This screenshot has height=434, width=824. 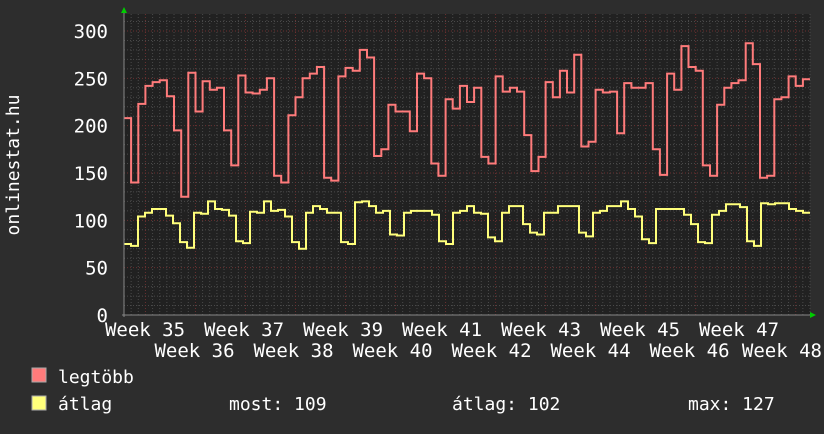 What do you see at coordinates (96, 269) in the screenshot?
I see `y-tick-label: 50` at bounding box center [96, 269].